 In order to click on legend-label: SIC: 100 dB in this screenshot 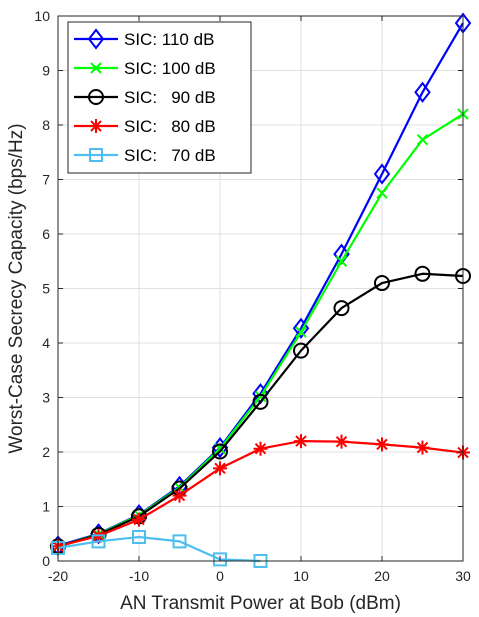, I will do `click(170, 68)`.